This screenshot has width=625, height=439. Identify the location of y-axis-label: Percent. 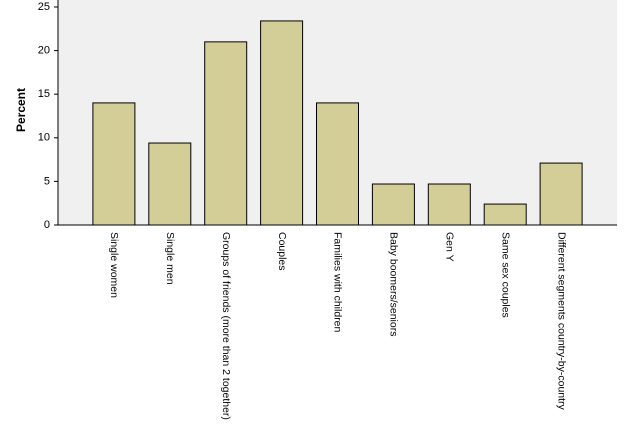
(21, 110).